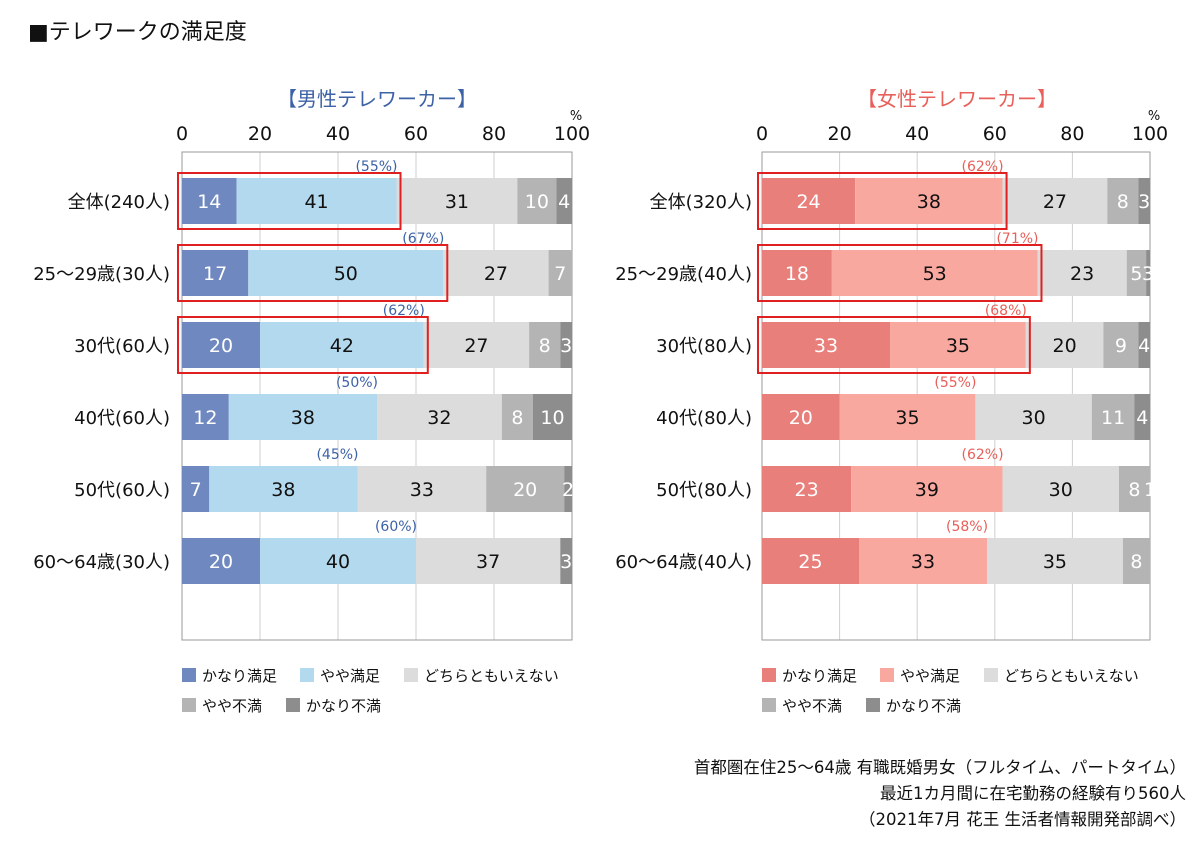 This screenshot has height=850, width=1200. Describe the element at coordinates (808, 202) in the screenshot. I see `female-data-label: 24` at that location.